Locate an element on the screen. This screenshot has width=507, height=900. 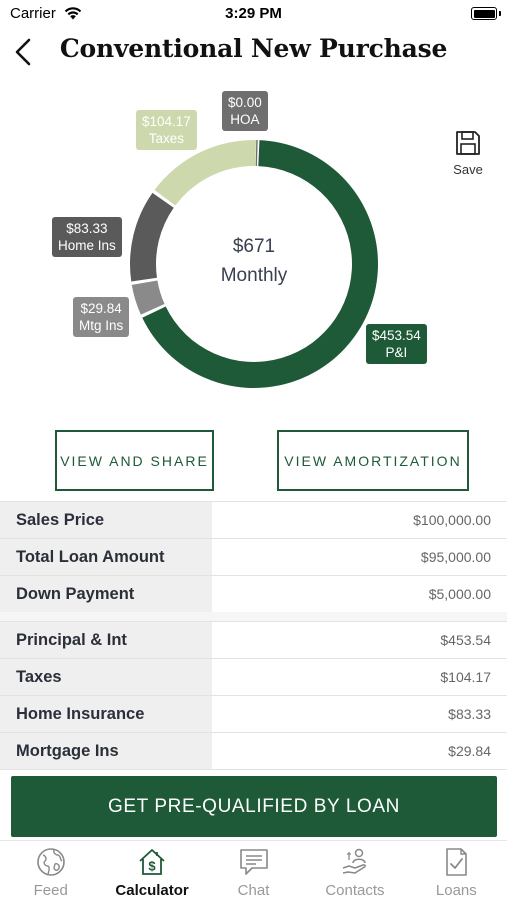
save-disk-icon is located at coordinates (468, 143).